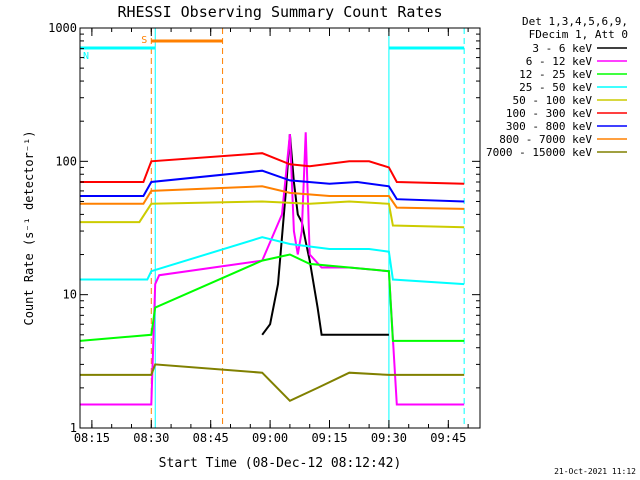  What do you see at coordinates (144, 40) in the screenshot?
I see `saa-bar-label: S` at bounding box center [144, 40].